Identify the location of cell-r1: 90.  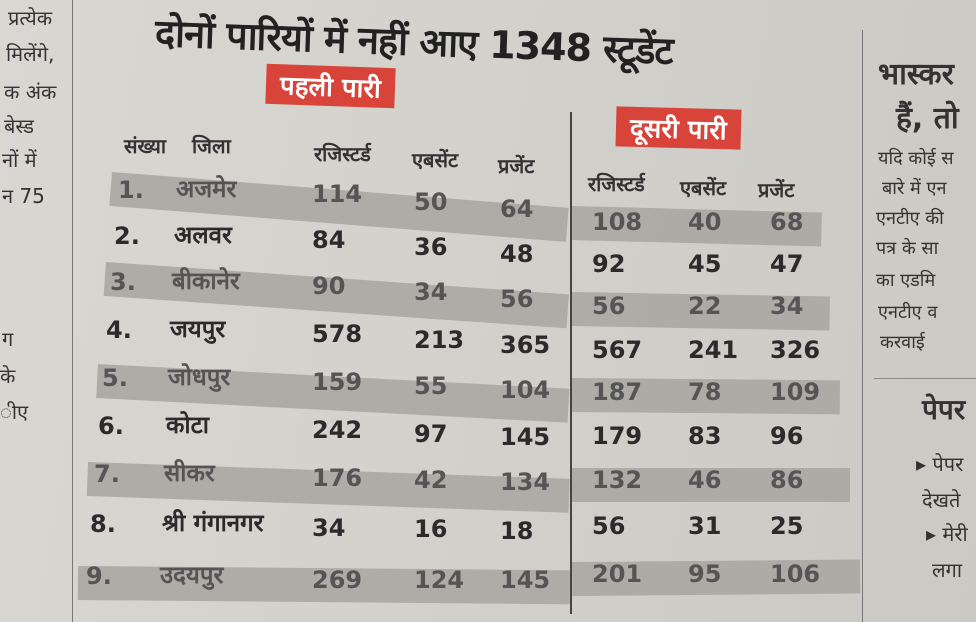
(329, 286).